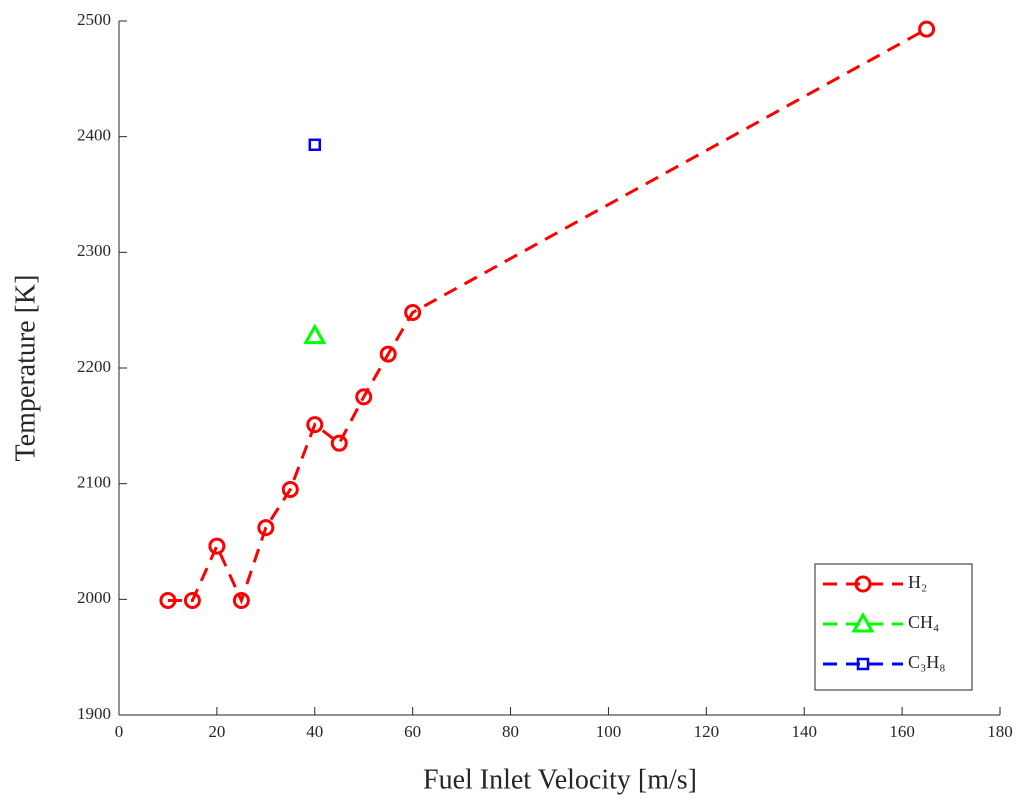  Describe the element at coordinates (314, 731) in the screenshot. I see `x-tick-label: 40` at that location.